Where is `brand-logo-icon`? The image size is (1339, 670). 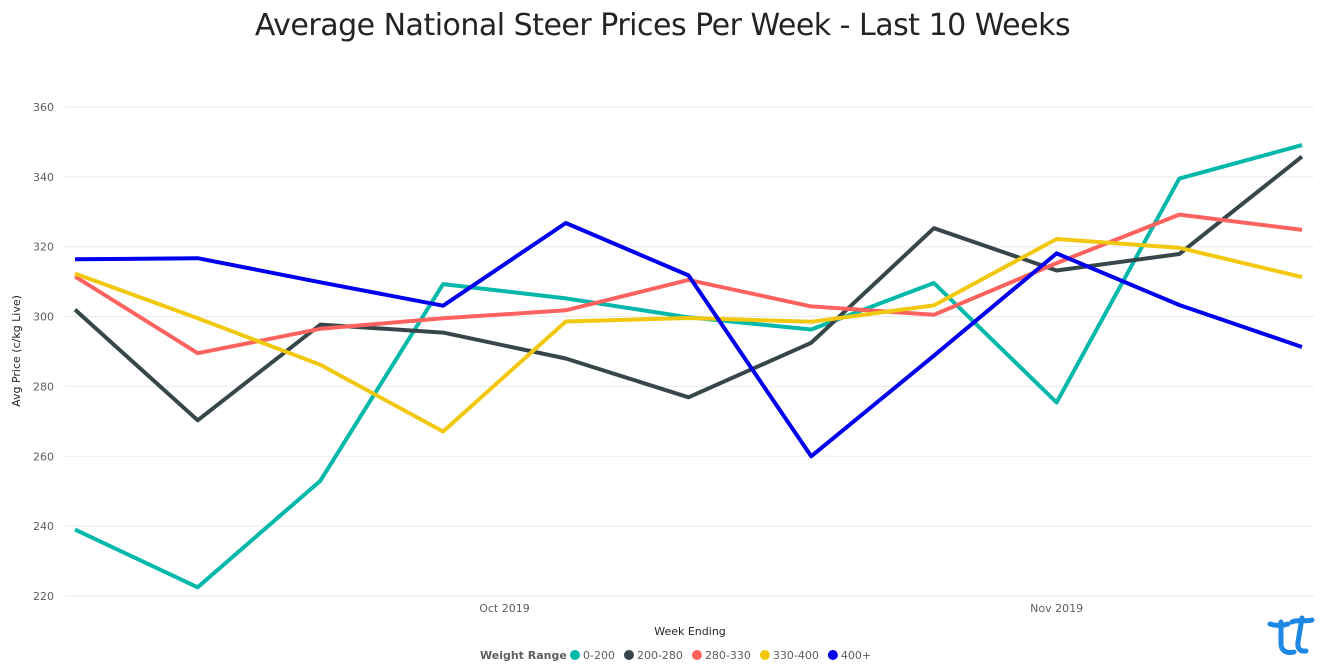
brand-logo-icon is located at coordinates (1291, 635).